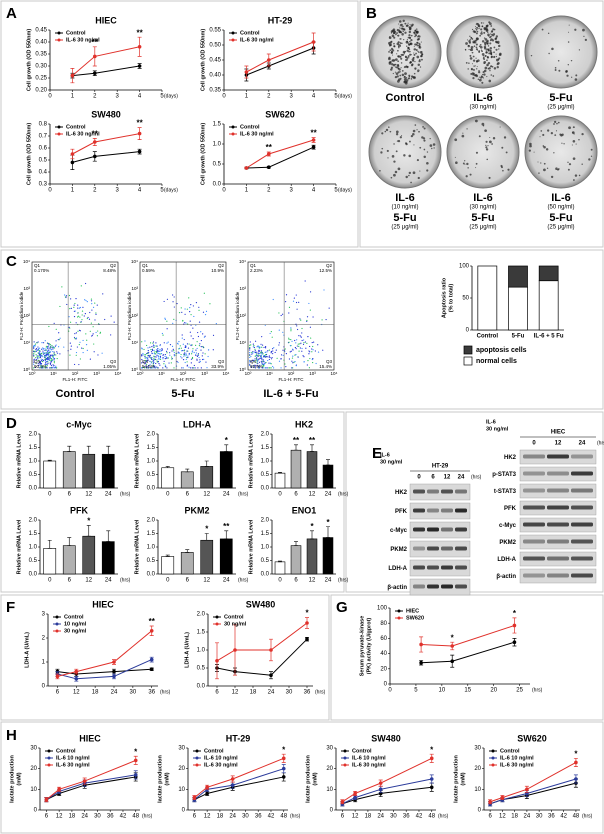 This screenshot has height=834, width=604. I want to click on x-unit: (hrs), so click(125, 580).